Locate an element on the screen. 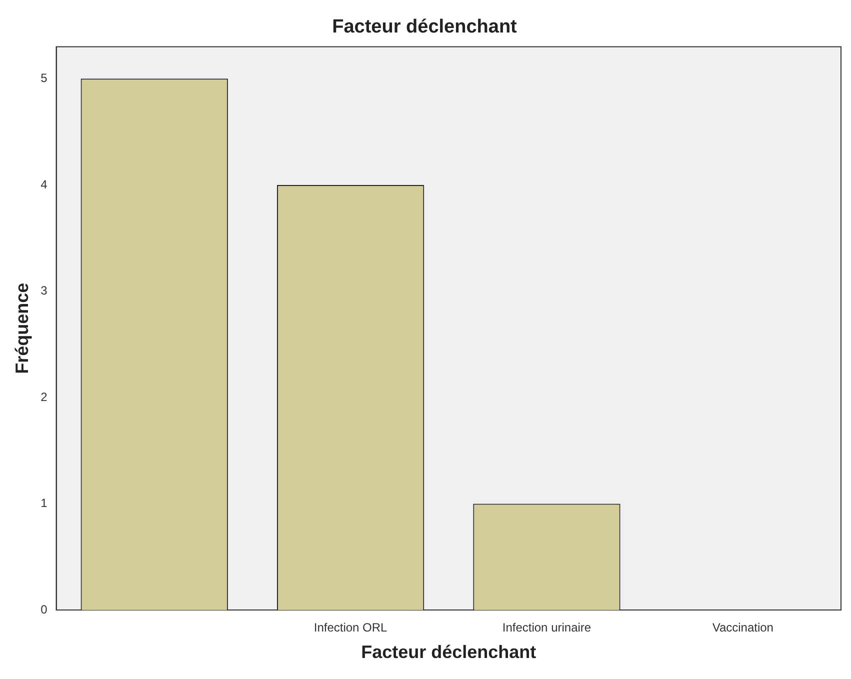 The width and height of the screenshot is (851, 679). y-tick-label: 1 is located at coordinates (44, 503).